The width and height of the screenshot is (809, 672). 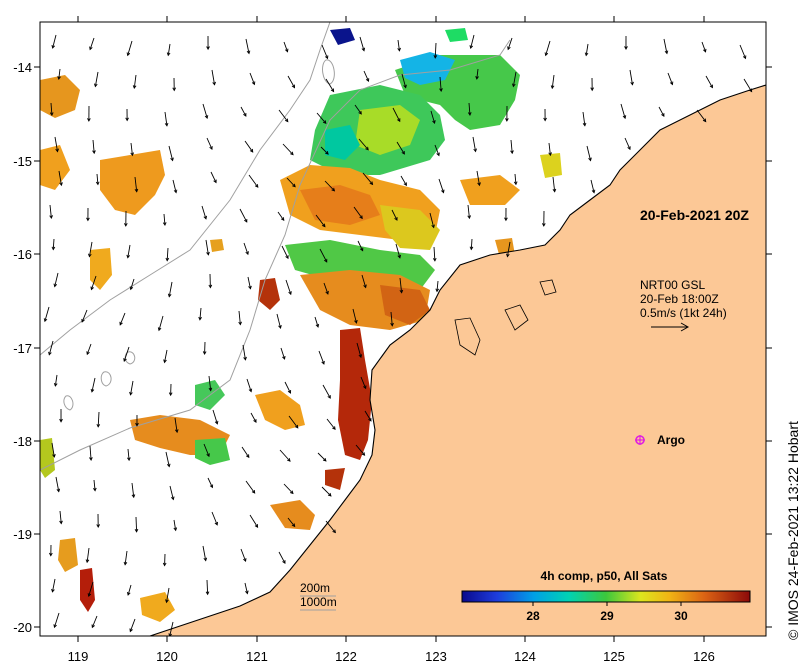 What do you see at coordinates (671, 440) in the screenshot?
I see `argo-label: Argo` at bounding box center [671, 440].